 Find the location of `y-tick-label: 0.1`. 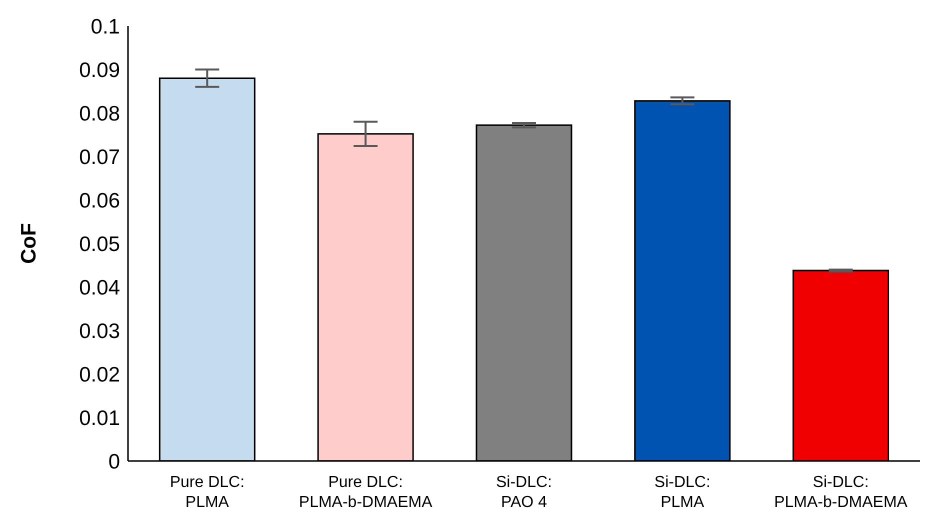

y-tick-label: 0.1 is located at coordinates (105, 26).